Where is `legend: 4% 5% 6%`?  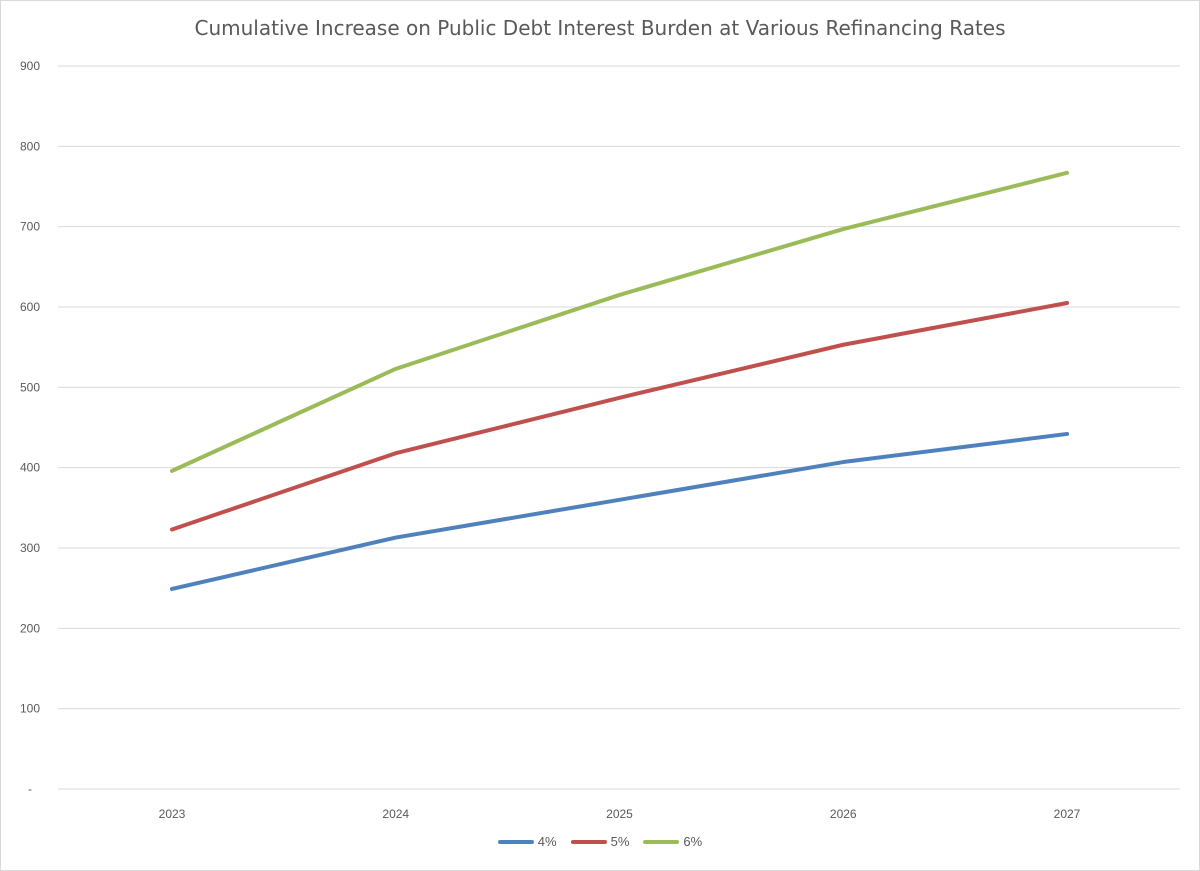 legend: 4% 5% 6% is located at coordinates (600, 841).